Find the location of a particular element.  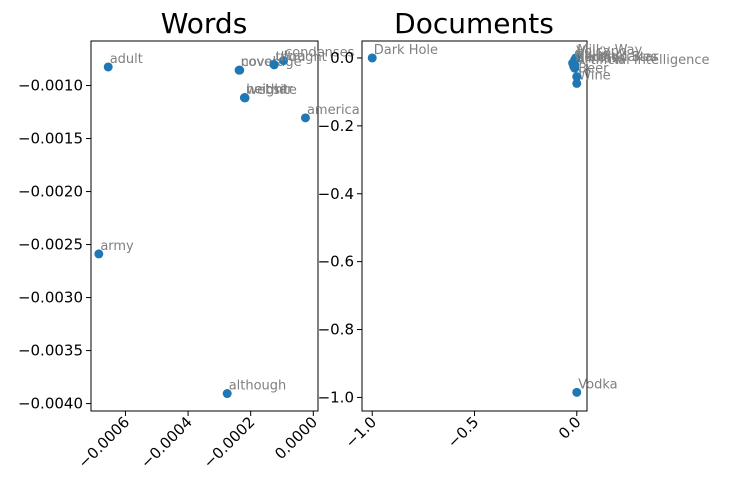

point-label: Neutron Star is located at coordinates (617, 57).